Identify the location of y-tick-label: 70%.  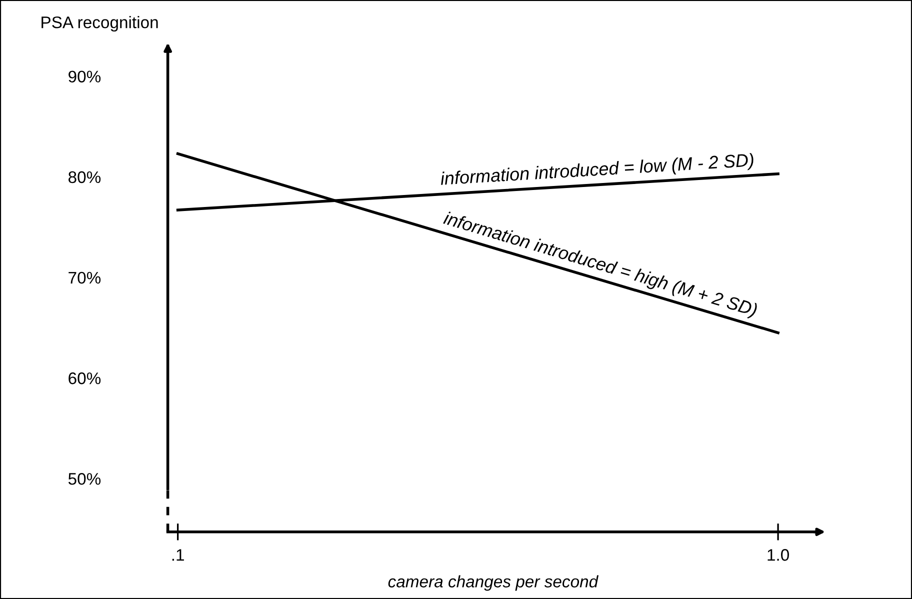
(84, 278).